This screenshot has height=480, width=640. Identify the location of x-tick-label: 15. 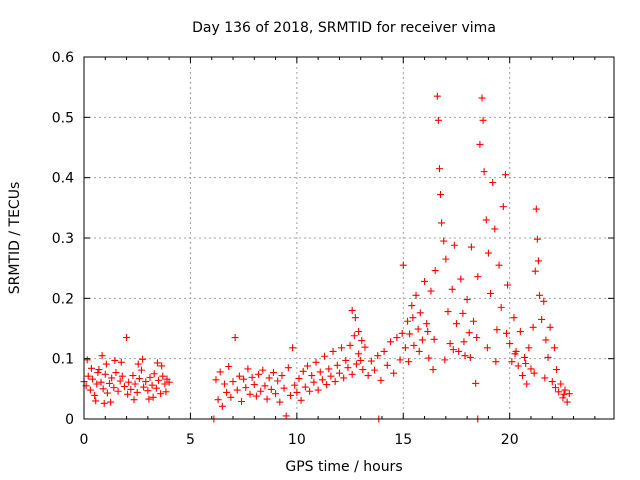
(403, 440).